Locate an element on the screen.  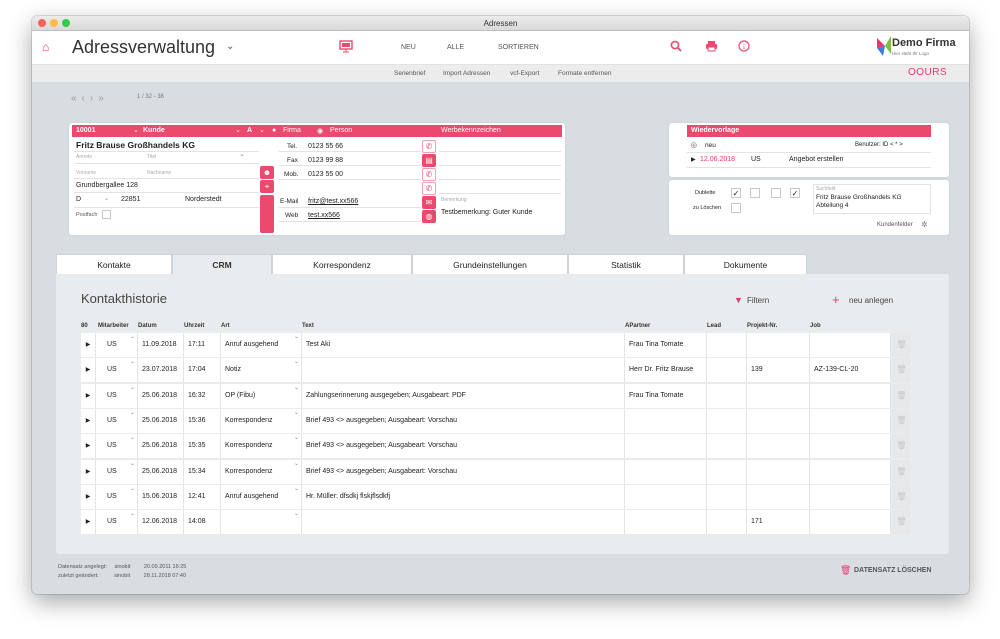
nav-new: NEU is located at coordinates (408, 47).